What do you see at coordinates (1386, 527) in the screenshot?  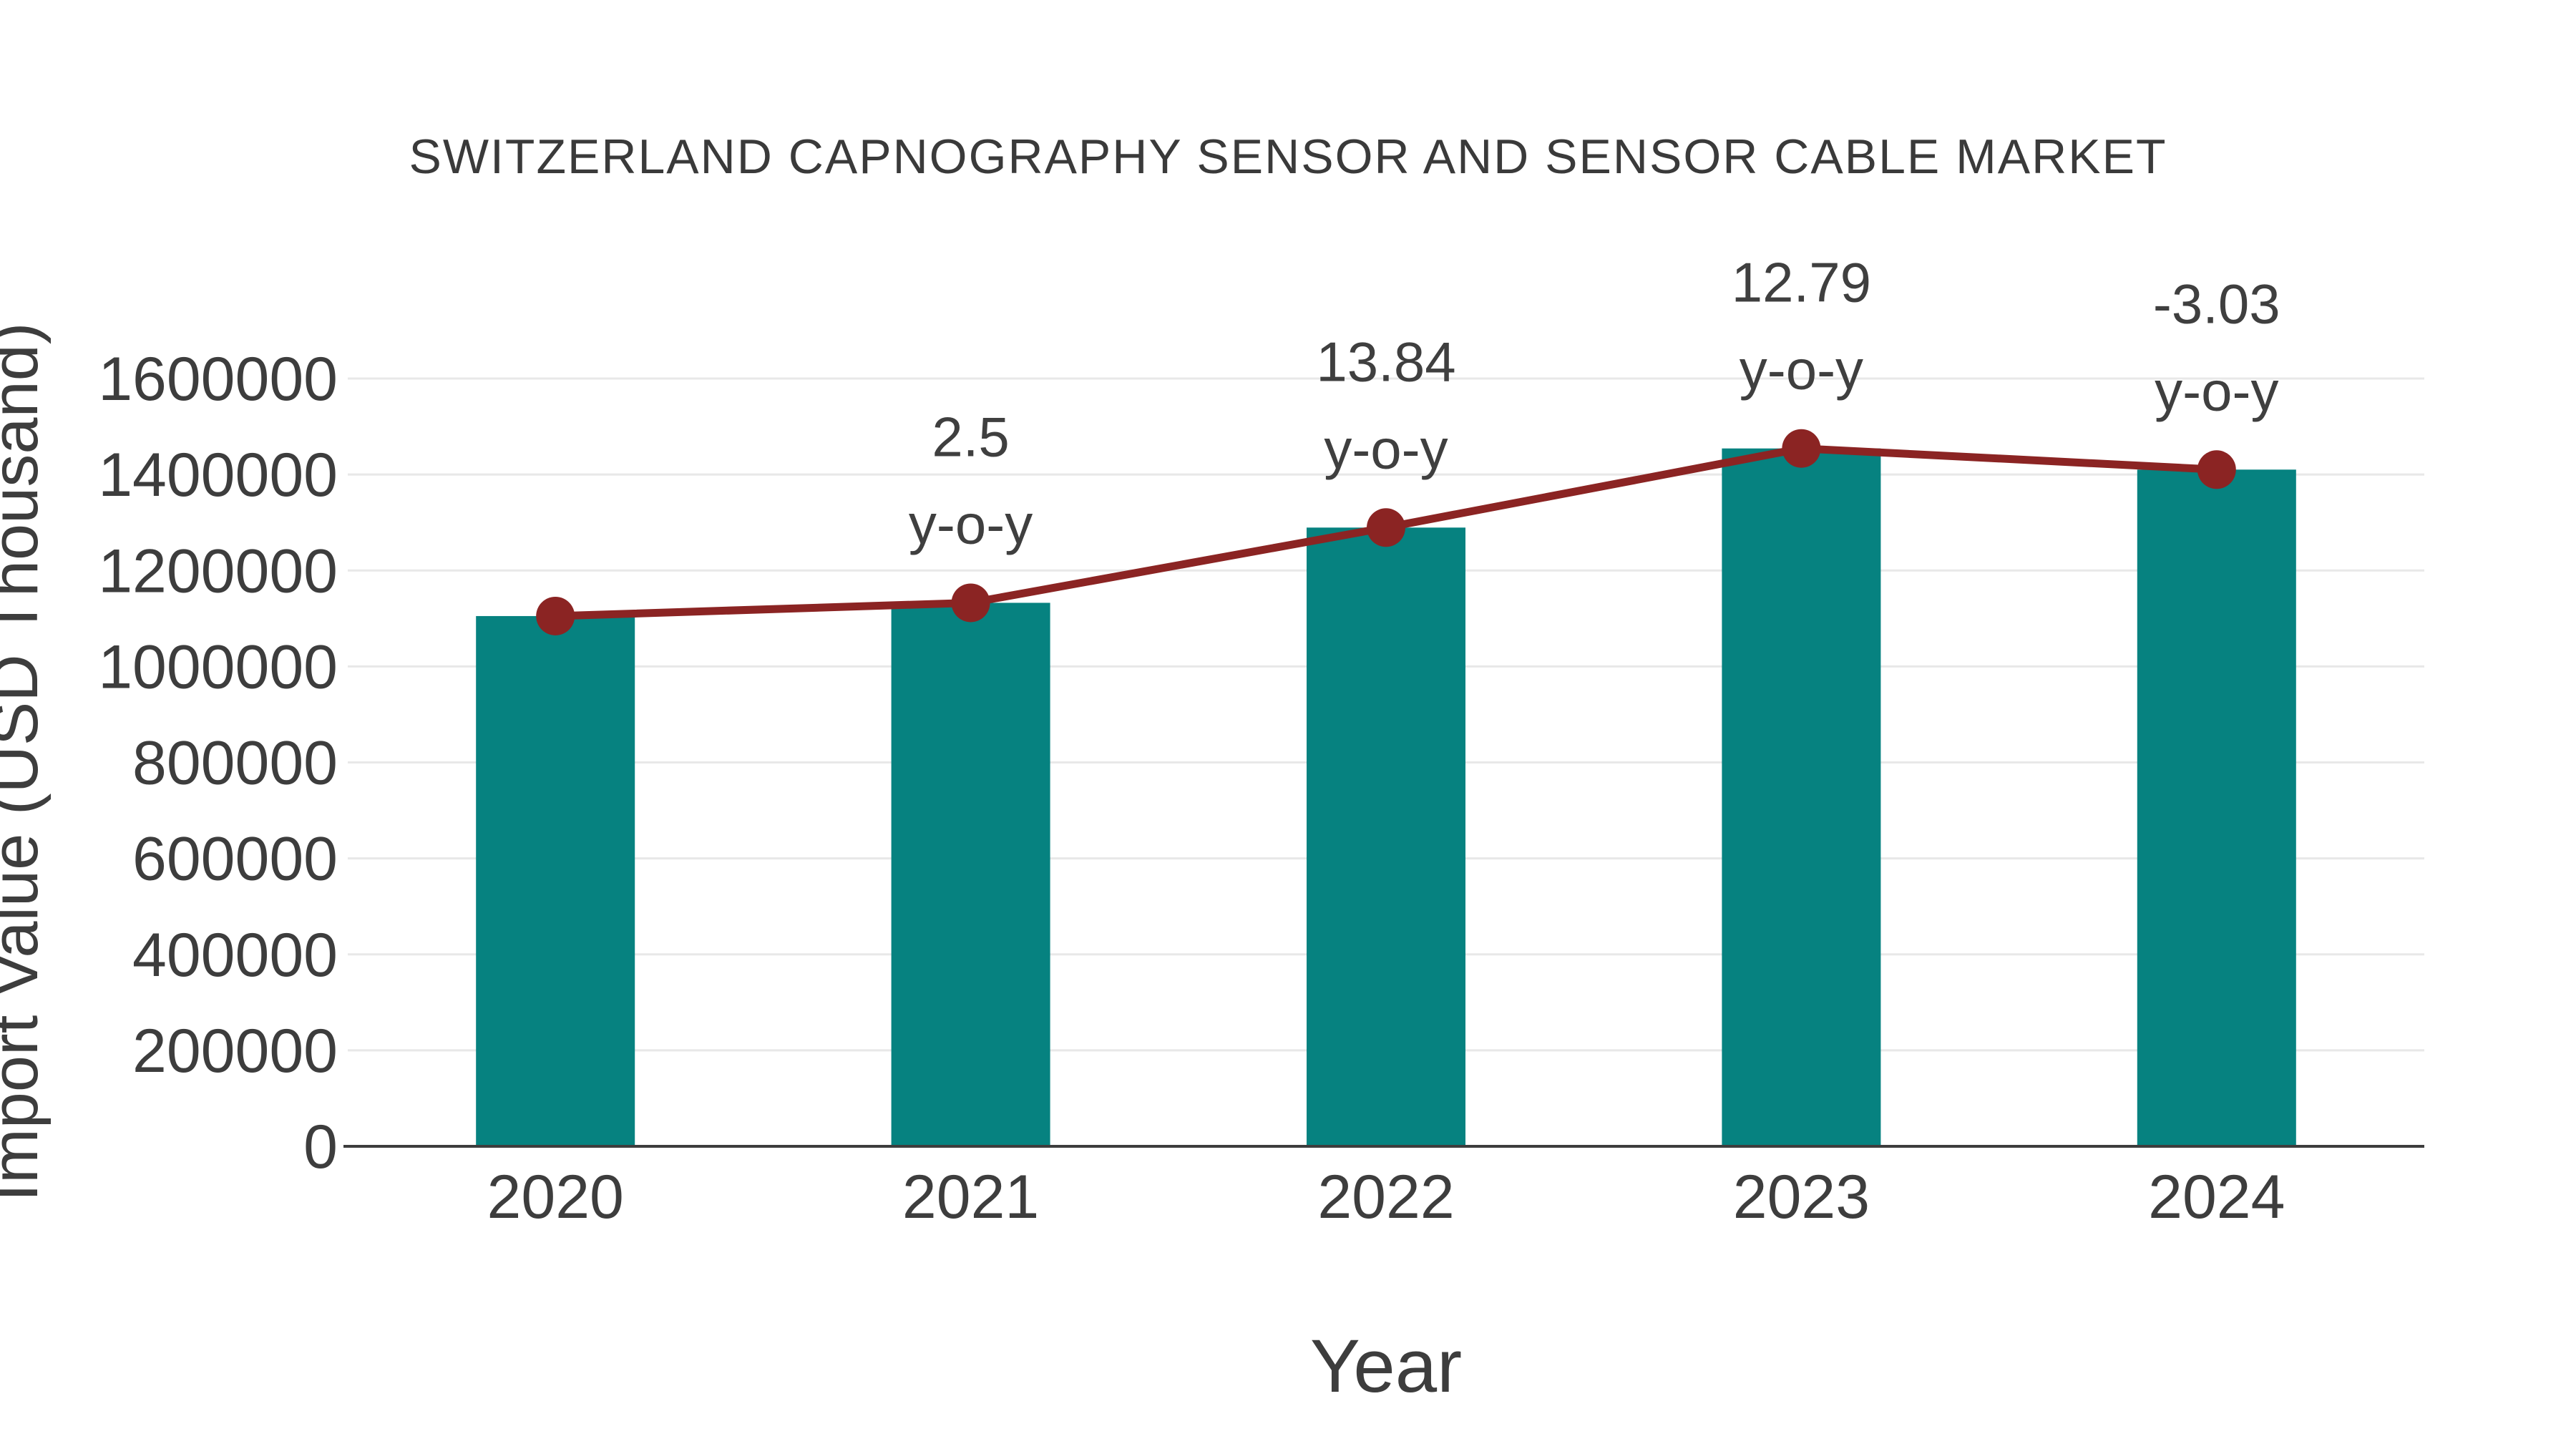 I see `data-point-marker-2022` at bounding box center [1386, 527].